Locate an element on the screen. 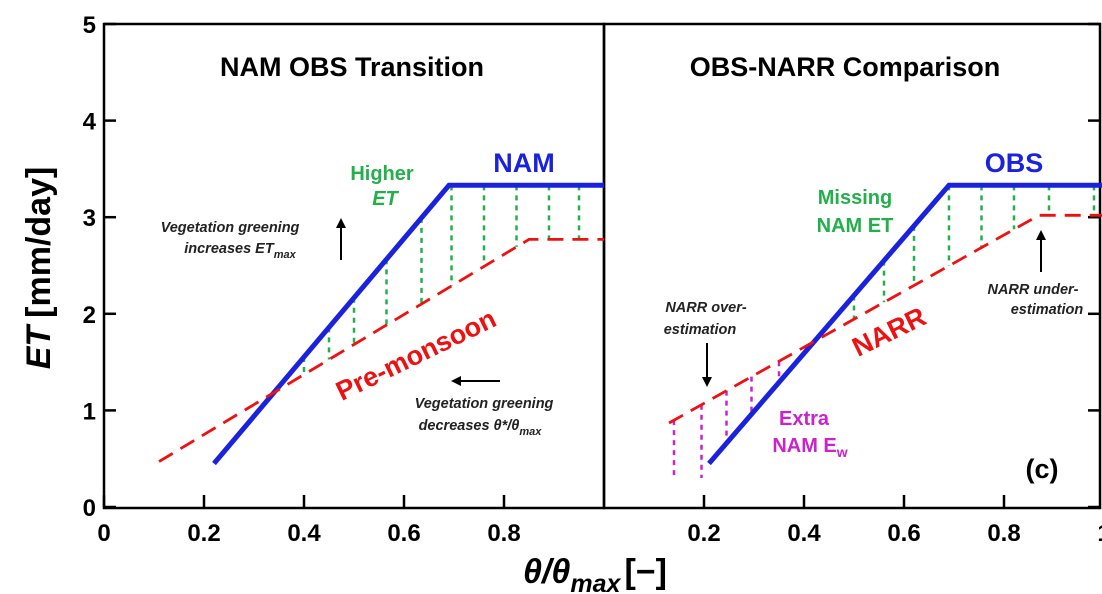 This screenshot has width=1102, height=594. panel-tag: (c) is located at coordinates (1042, 469).